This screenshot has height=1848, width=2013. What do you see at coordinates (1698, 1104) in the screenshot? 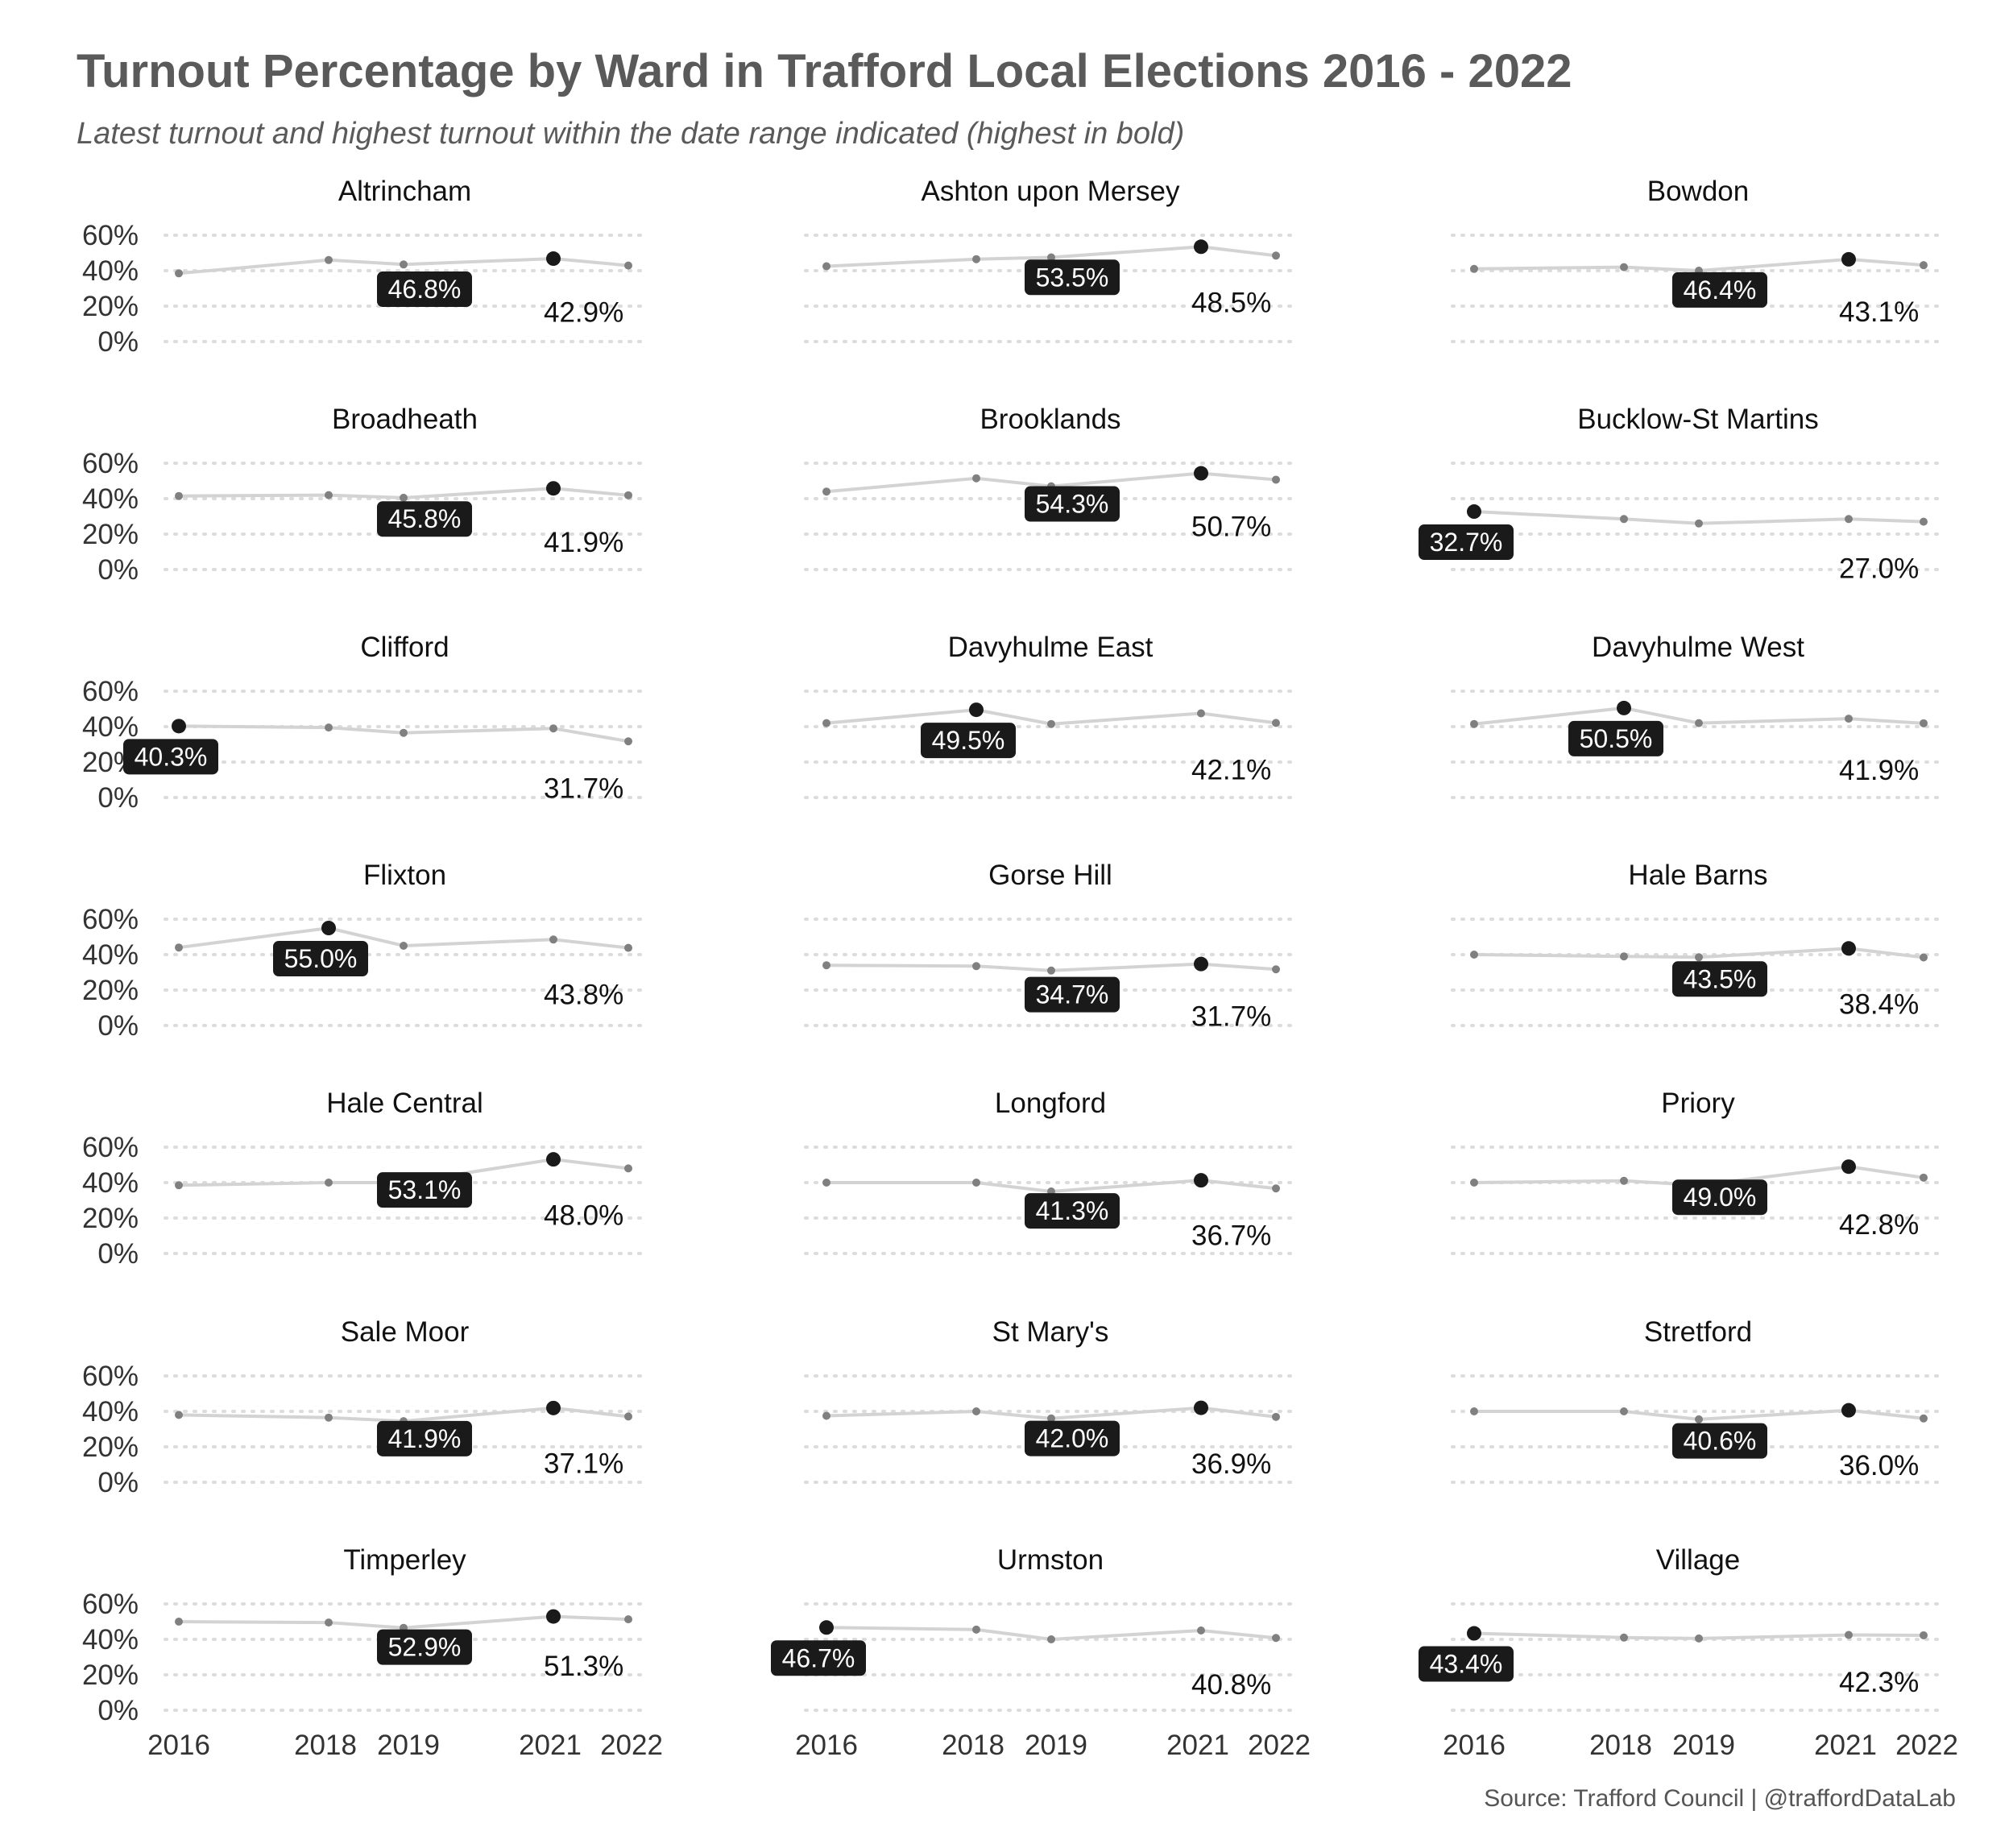
I see `panel-title: Priory` at bounding box center [1698, 1104].